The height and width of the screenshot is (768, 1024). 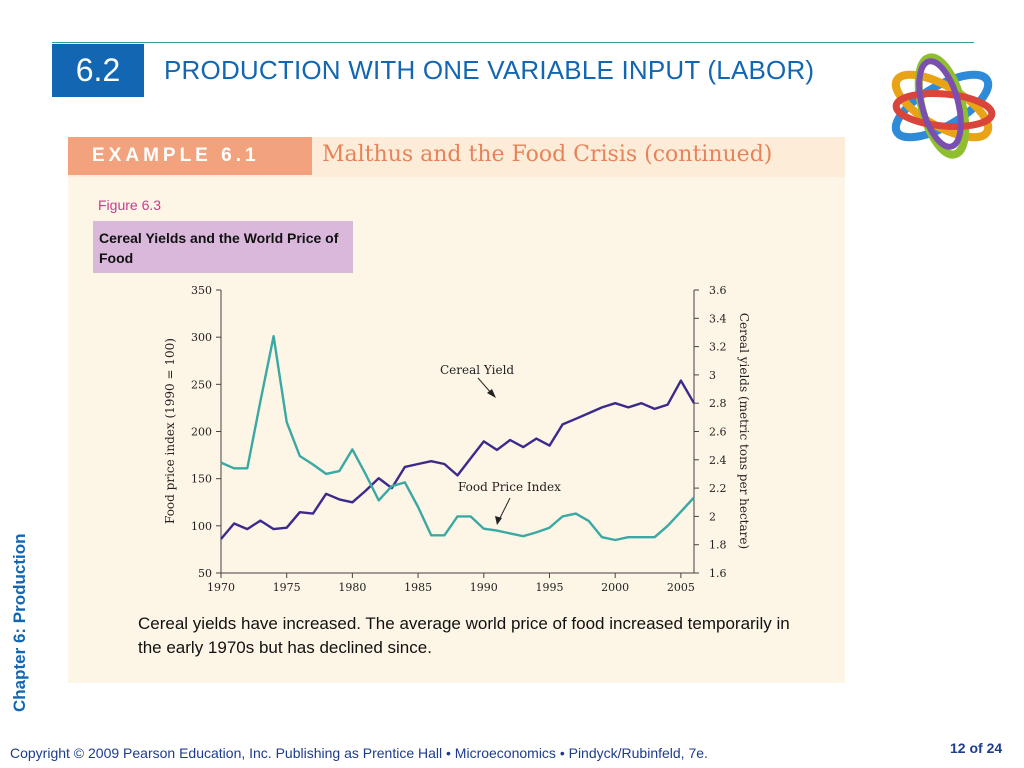 What do you see at coordinates (287, 587) in the screenshot?
I see `x-tick-label: 1975` at bounding box center [287, 587].